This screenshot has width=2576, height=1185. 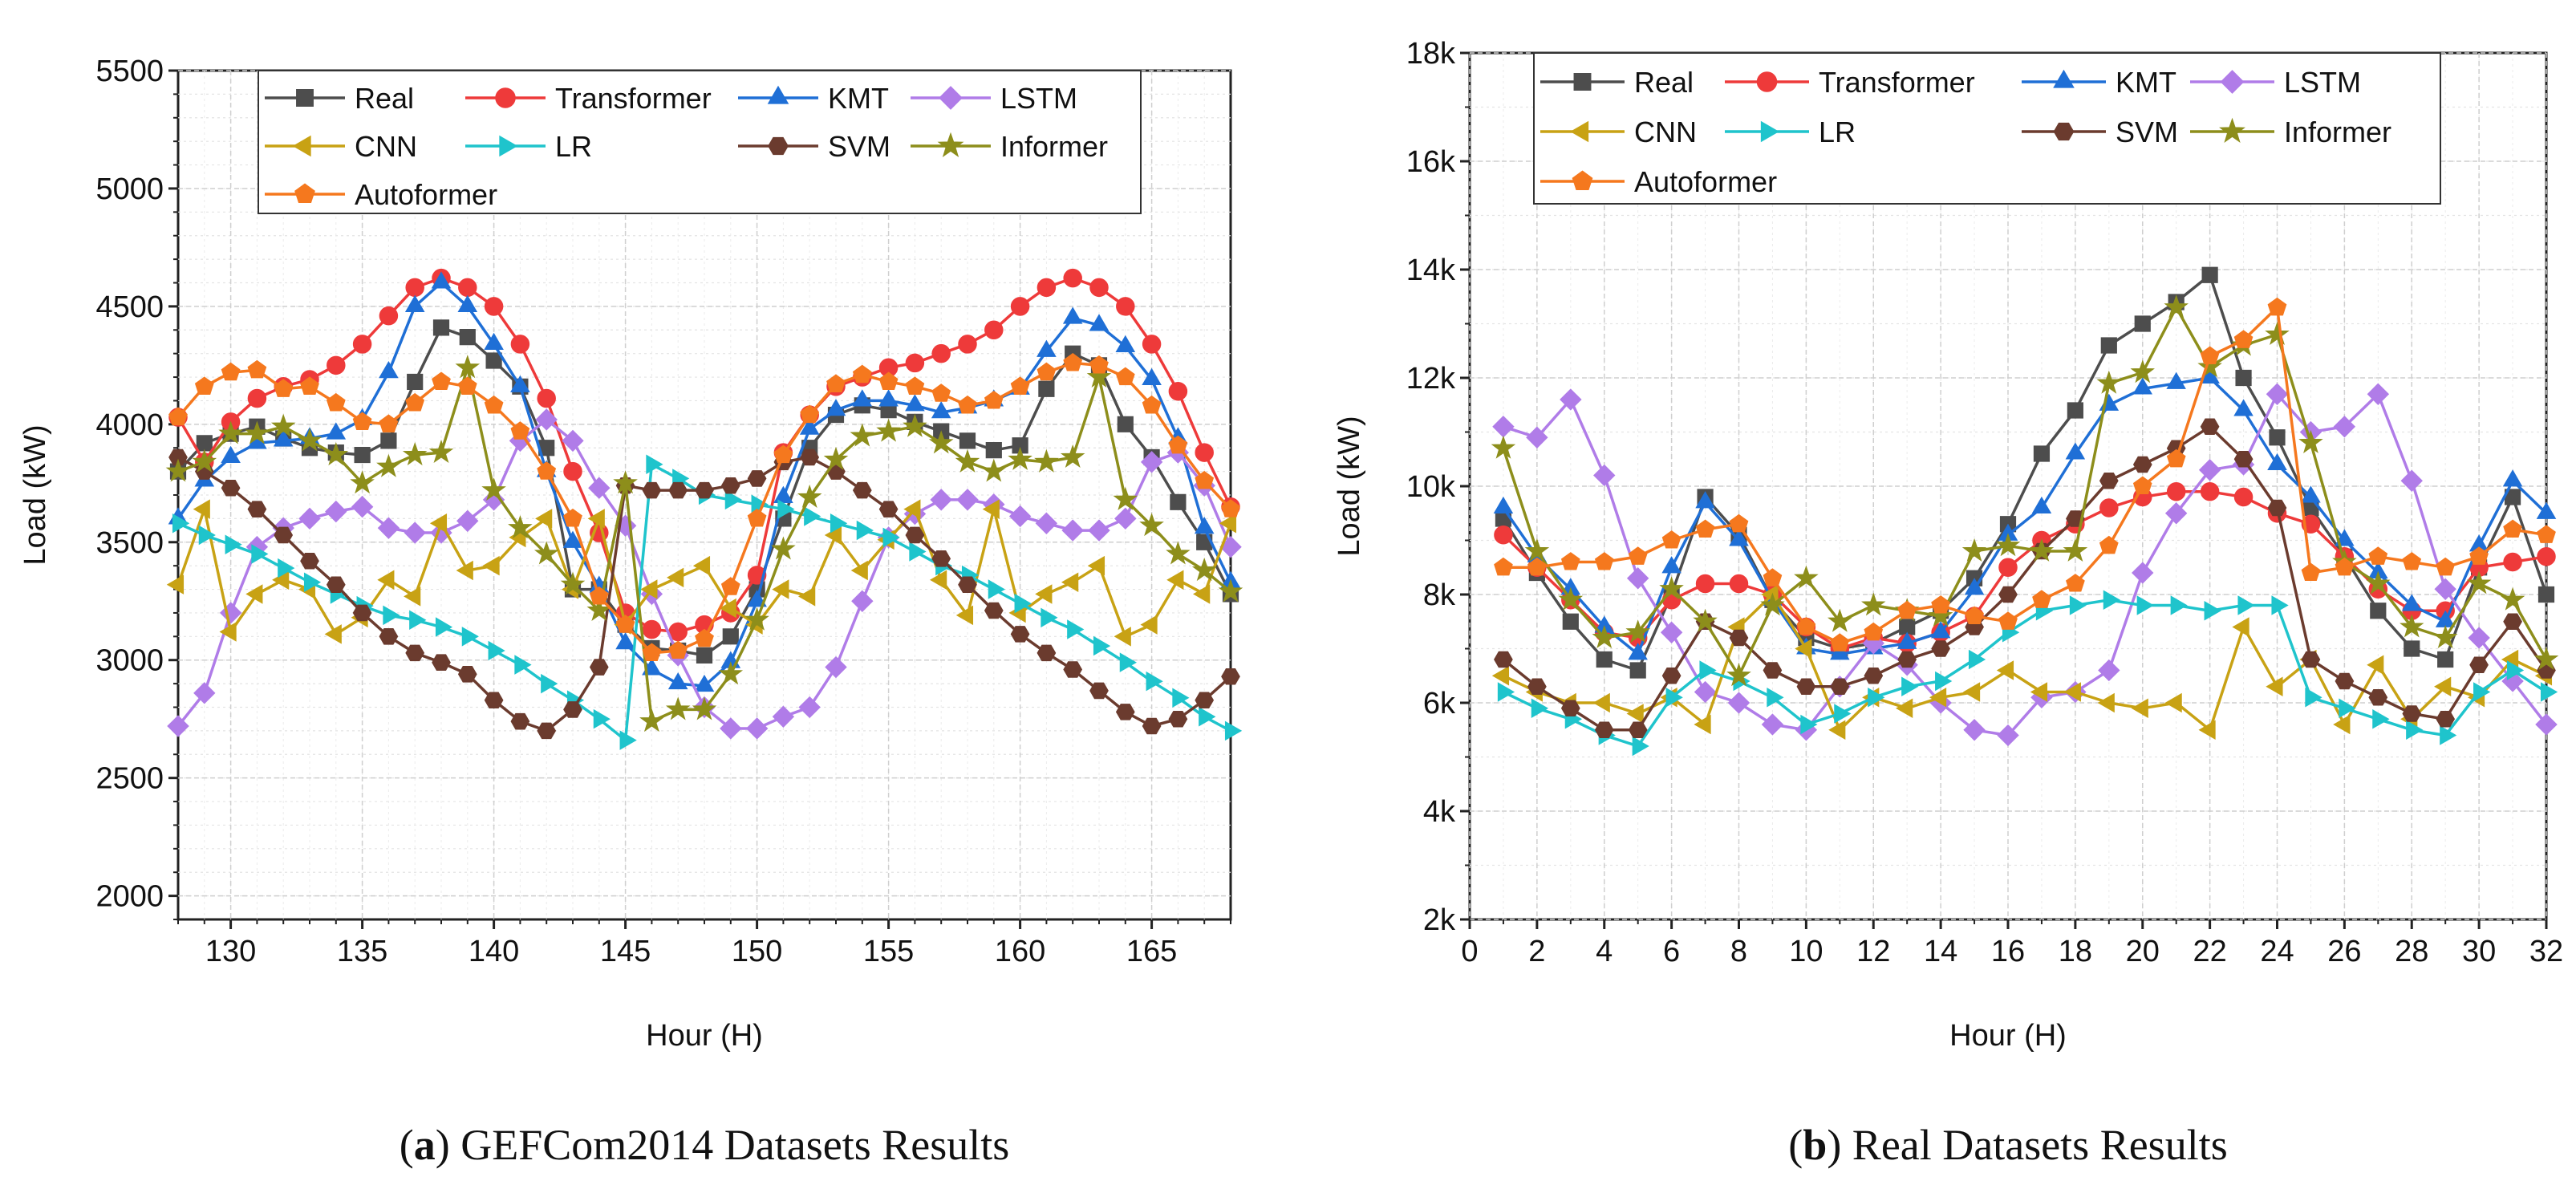 What do you see at coordinates (704, 506) in the screenshot?
I see `chart-a-series-autoformer` at bounding box center [704, 506].